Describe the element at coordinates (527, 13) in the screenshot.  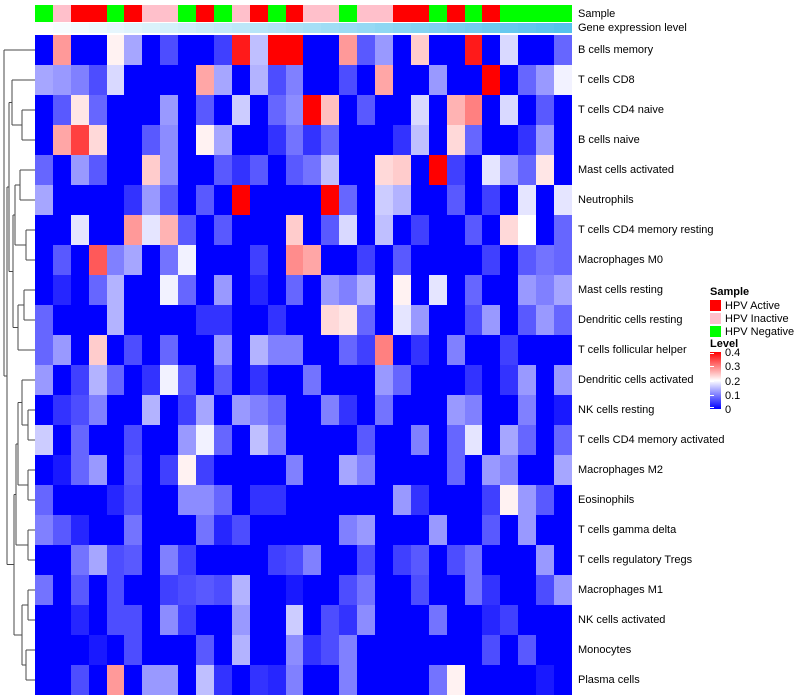
I see `sample-annotation-cell` at that location.